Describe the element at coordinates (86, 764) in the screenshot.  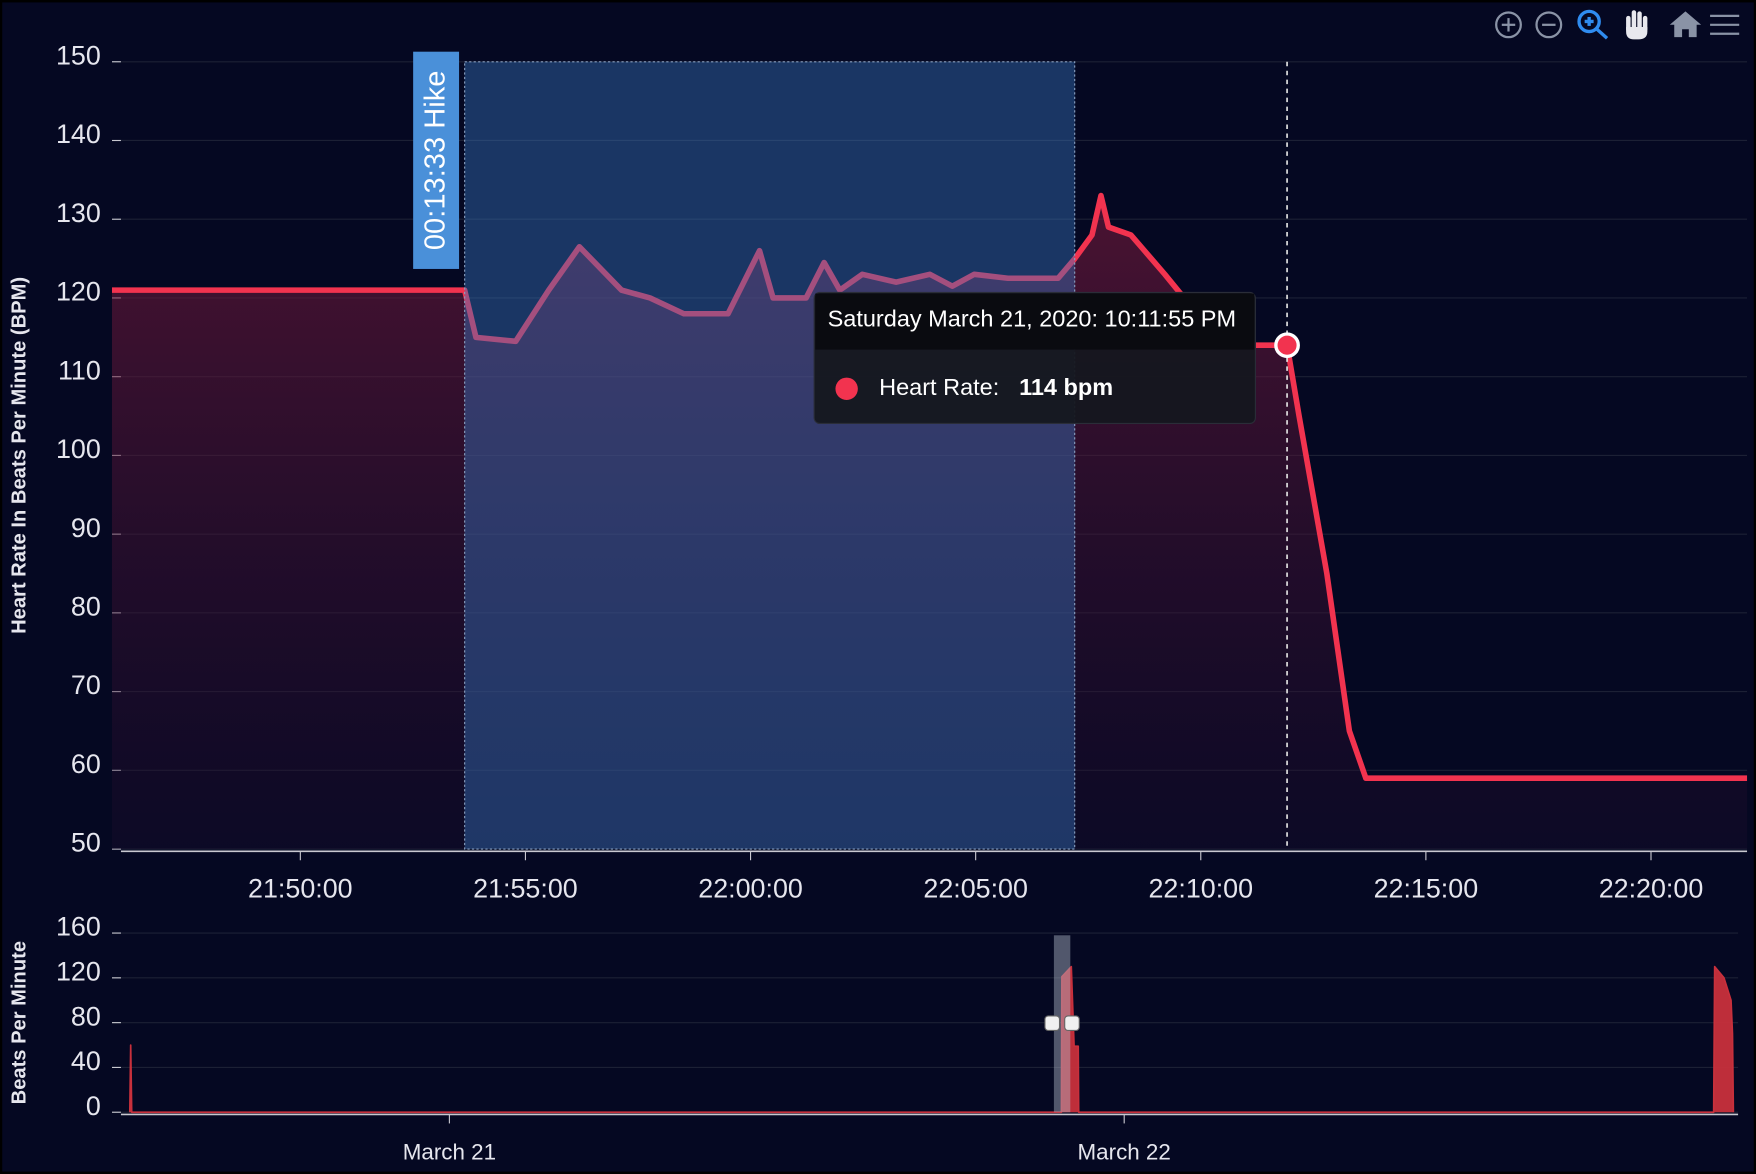
I see `y-tick-label: 60` at that location.